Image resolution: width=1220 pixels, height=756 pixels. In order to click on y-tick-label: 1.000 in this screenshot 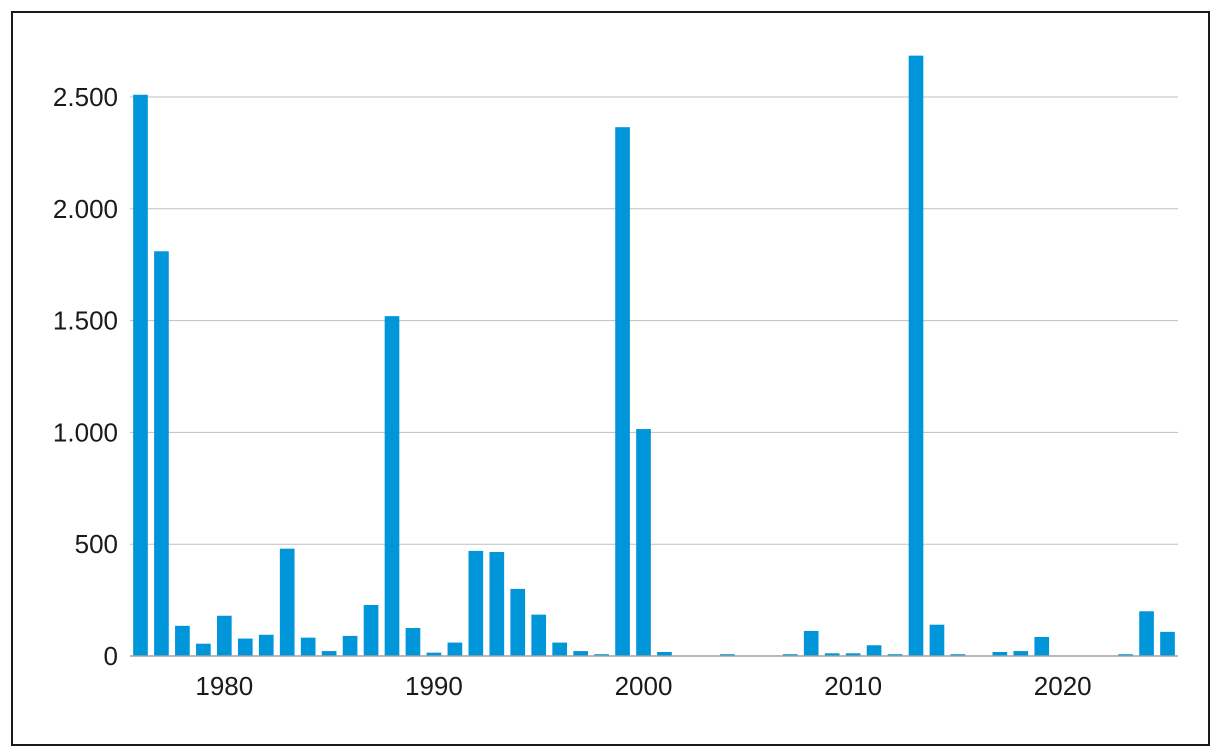, I will do `click(85, 432)`.